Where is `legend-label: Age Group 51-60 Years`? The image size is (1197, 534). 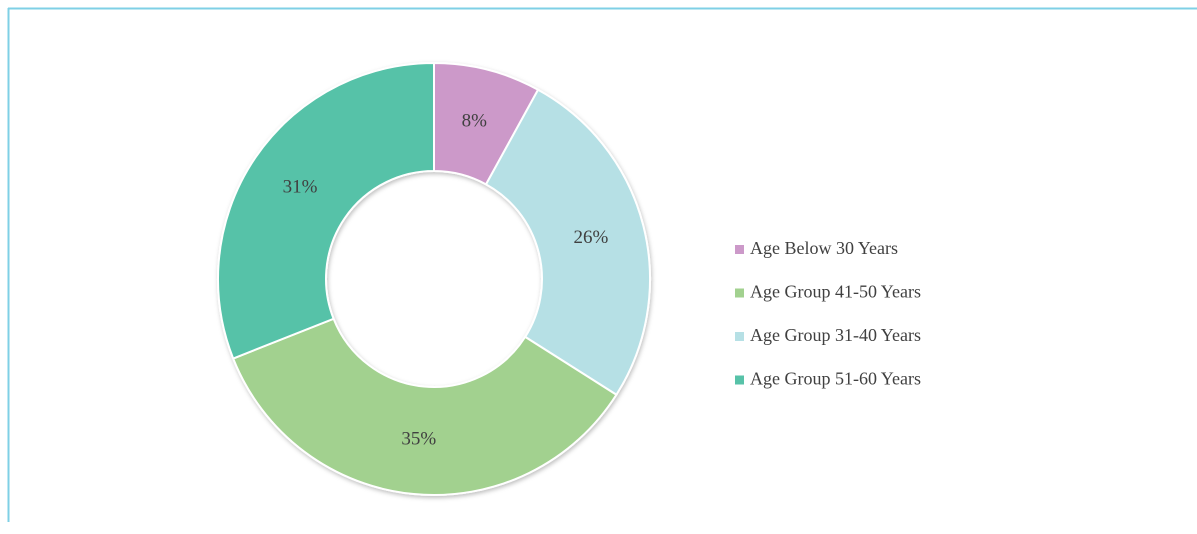 legend-label: Age Group 51-60 Years is located at coordinates (835, 379).